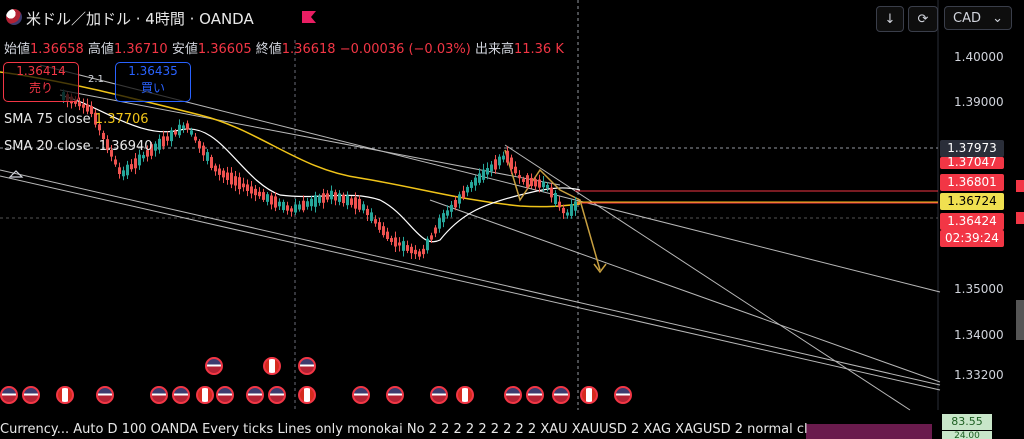 This screenshot has width=1024, height=439. I want to click on refresh-button: ⟳, so click(923, 19).